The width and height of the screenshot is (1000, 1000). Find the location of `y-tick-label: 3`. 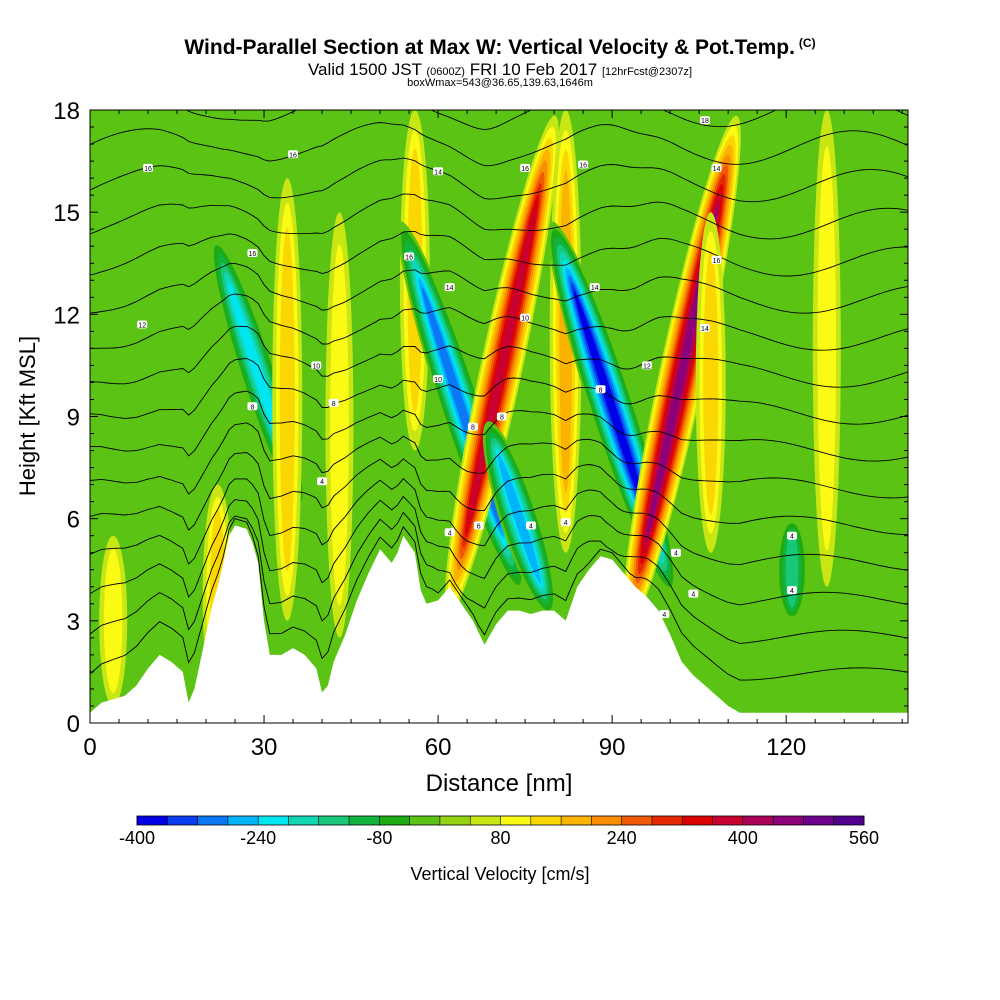

y-tick-label: 3 is located at coordinates (73, 622).